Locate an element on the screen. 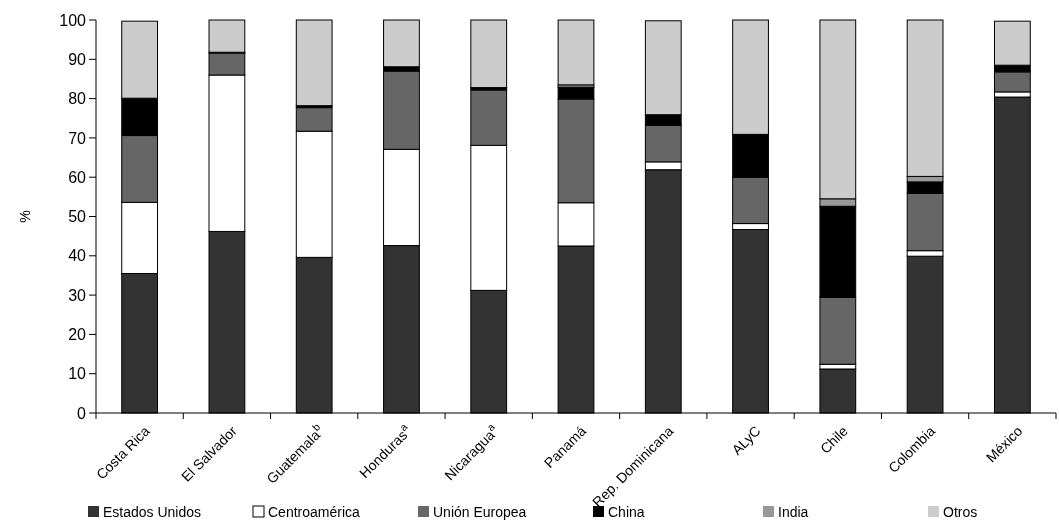  y-tick-label: 100 is located at coordinates (73, 20).